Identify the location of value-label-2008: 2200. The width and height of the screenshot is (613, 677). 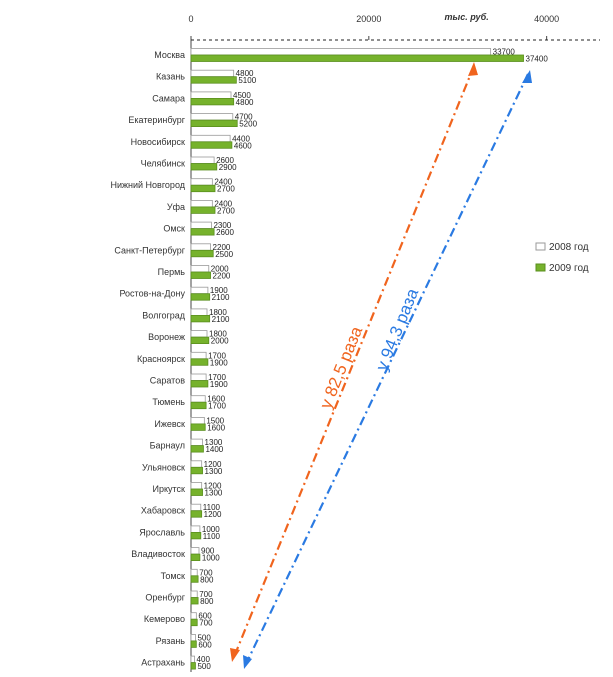
(222, 247).